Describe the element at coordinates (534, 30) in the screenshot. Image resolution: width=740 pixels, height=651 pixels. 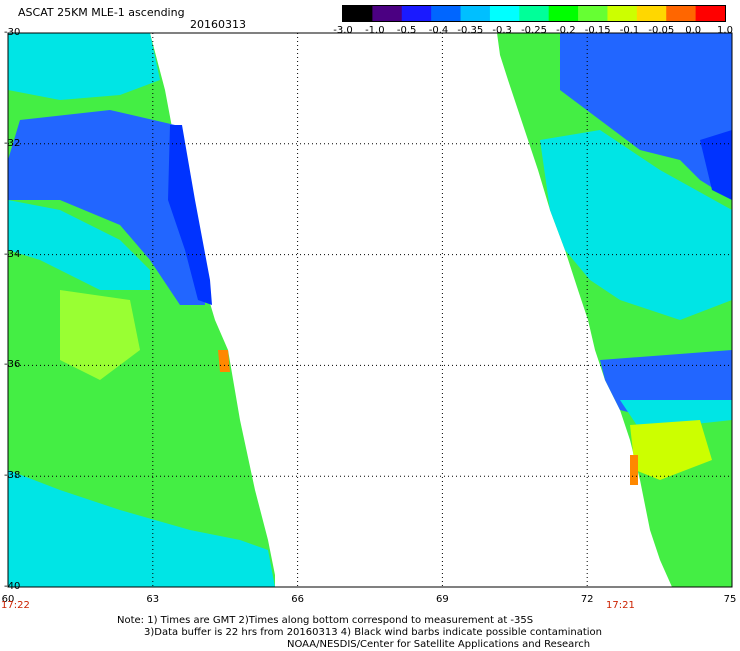
I see `colorbar-label: -0.25` at that location.